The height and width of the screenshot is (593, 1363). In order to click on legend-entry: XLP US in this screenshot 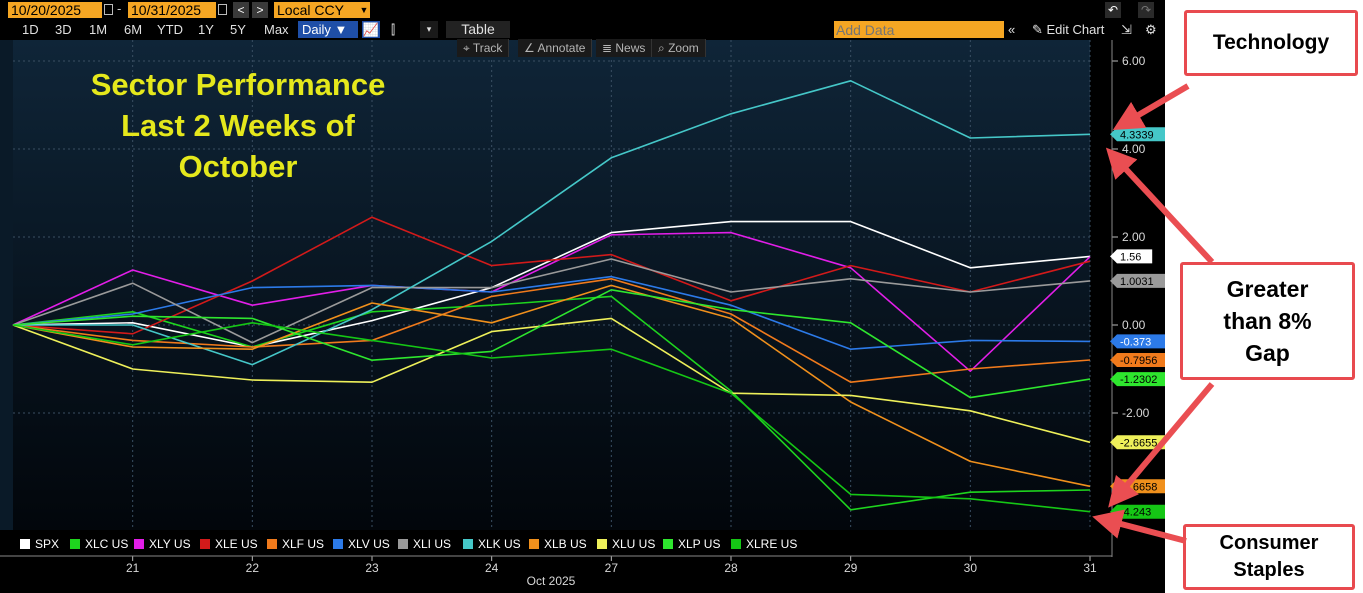, I will do `click(691, 544)`.